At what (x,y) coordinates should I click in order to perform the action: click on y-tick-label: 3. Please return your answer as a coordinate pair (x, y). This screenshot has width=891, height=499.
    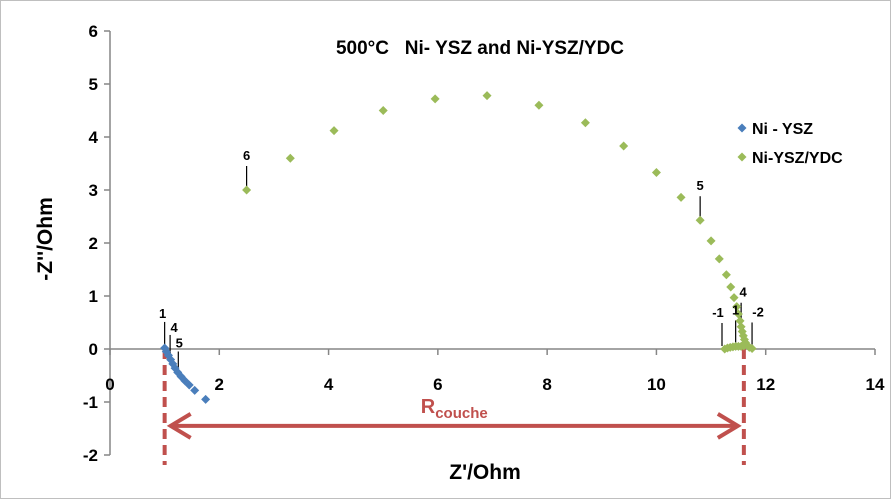
    Looking at the image, I should click on (93, 190).